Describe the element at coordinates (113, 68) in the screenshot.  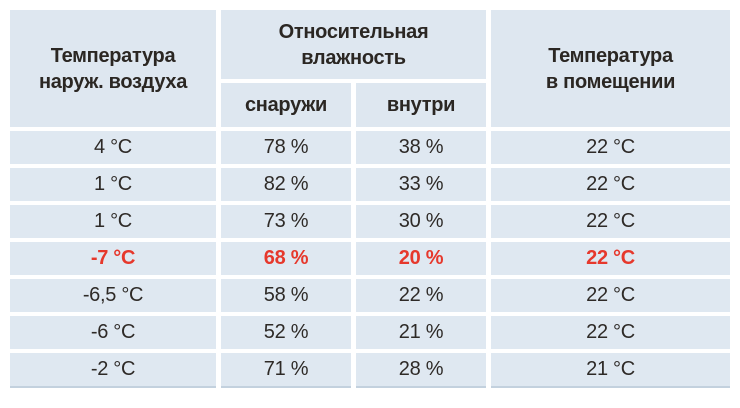
I see `column-header-outdoor-temp: Температура наруж. воздуха` at that location.